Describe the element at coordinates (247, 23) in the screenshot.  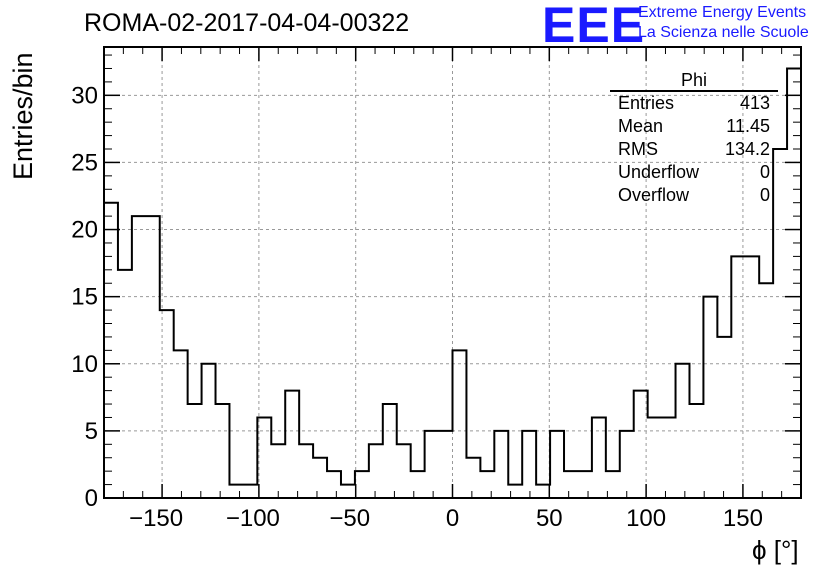
I see `chart-title: ROMA-02-2017-04-04-00322` at that location.